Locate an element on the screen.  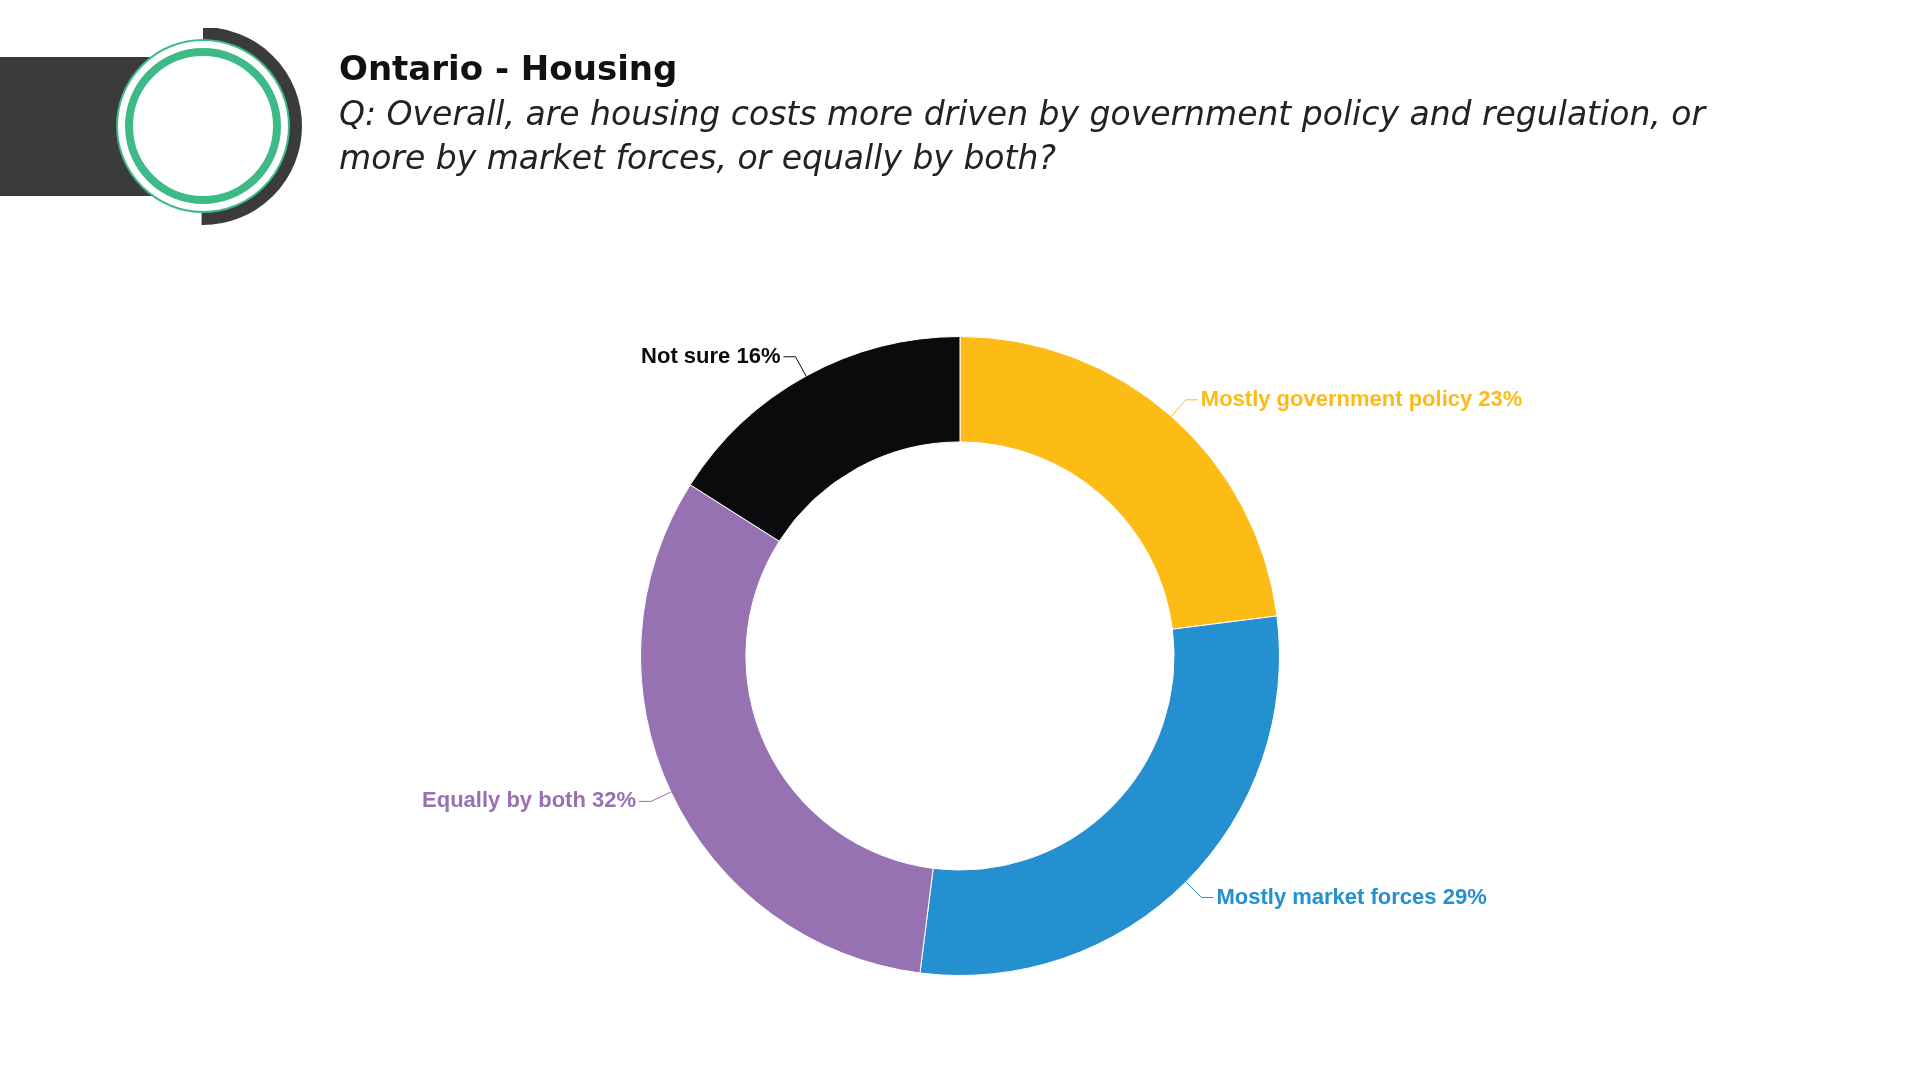
slice-label: Mostly market forces 29% is located at coordinates (1351, 896).